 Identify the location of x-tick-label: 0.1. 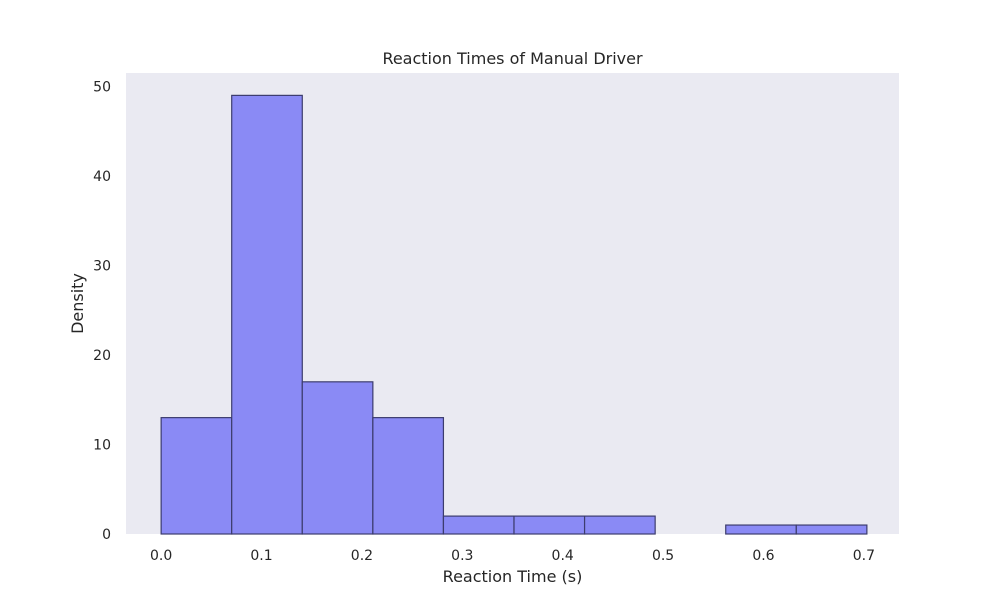
(261, 556).